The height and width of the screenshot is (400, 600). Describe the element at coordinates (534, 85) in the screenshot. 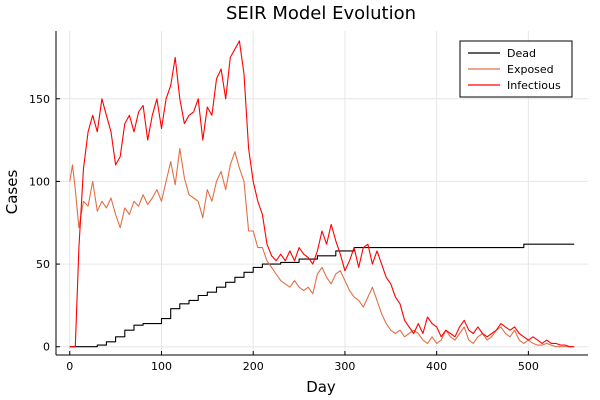

I see `legend-label: Infectious` at that location.